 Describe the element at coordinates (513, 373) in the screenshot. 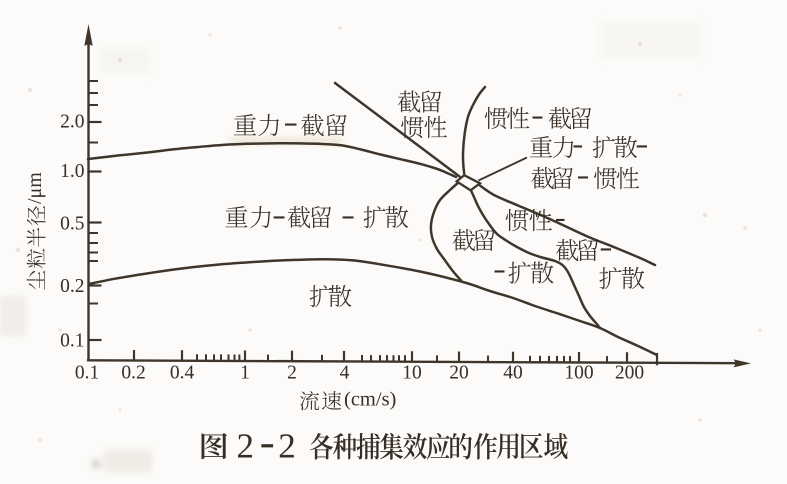

I see `svg-text: 40` at that location.